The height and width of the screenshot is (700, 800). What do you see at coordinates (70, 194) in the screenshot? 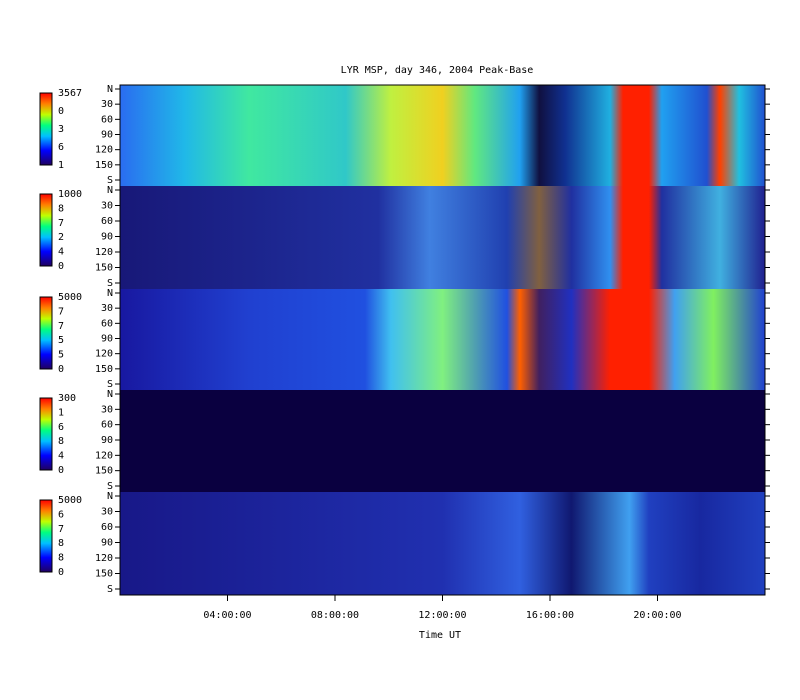
I see `colorbar-label: 1000` at bounding box center [70, 194].